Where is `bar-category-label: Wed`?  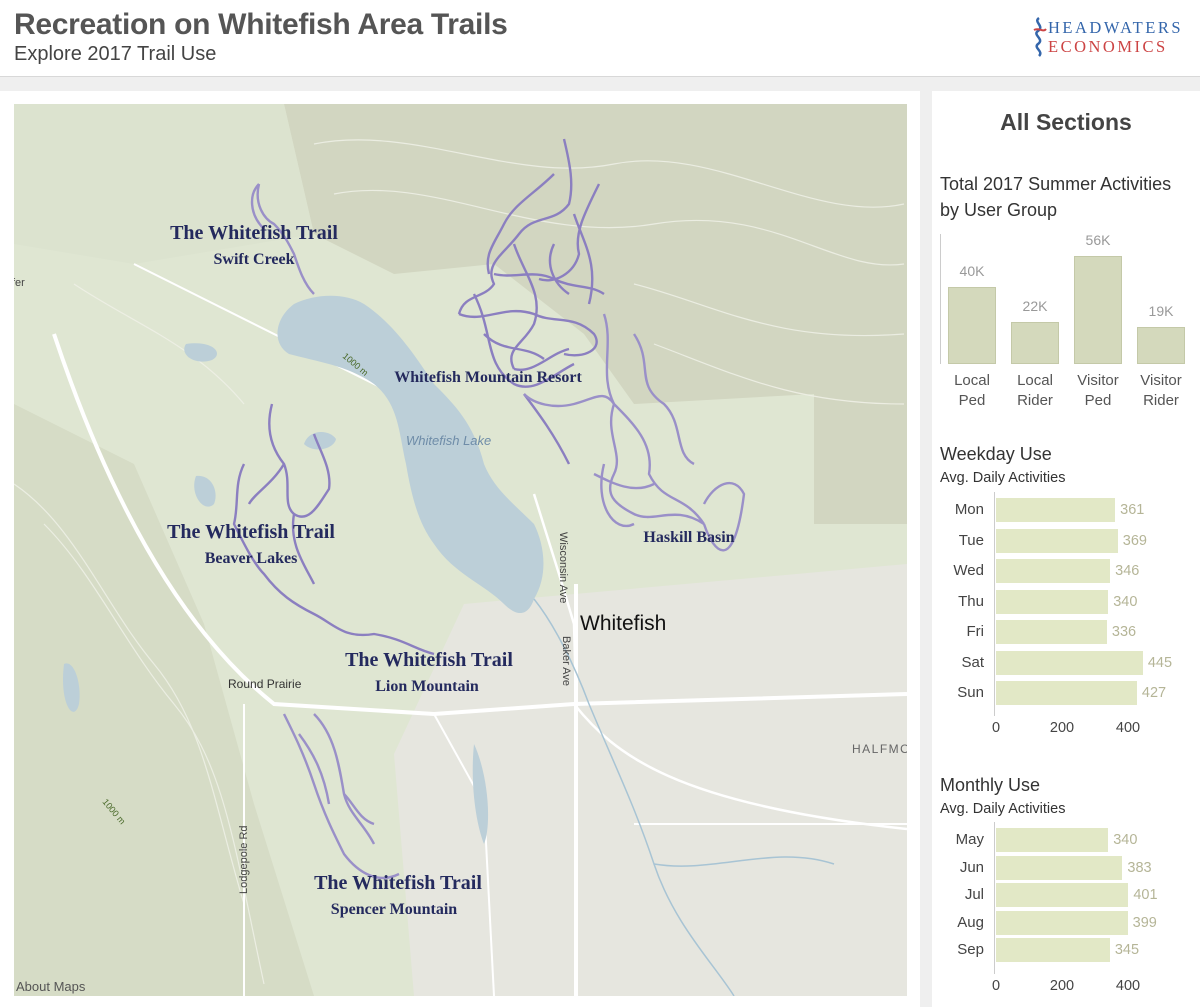
bar-category-label: Wed is located at coordinates (968, 570).